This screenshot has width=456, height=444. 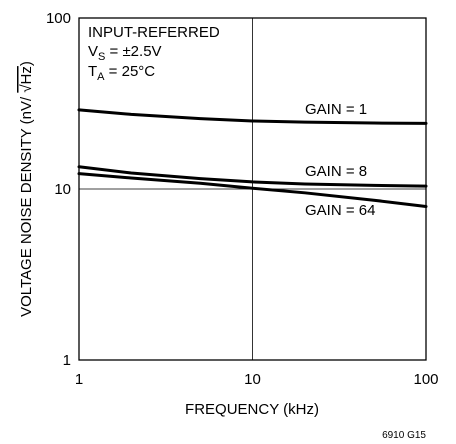 What do you see at coordinates (130, 71) in the screenshot?
I see `annotation-value: = 25°C` at bounding box center [130, 71].